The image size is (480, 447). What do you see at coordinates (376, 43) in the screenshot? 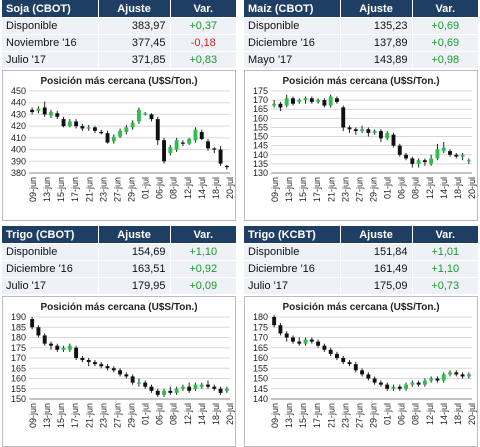
I see `ajuste-value: 137,89` at bounding box center [376, 43].